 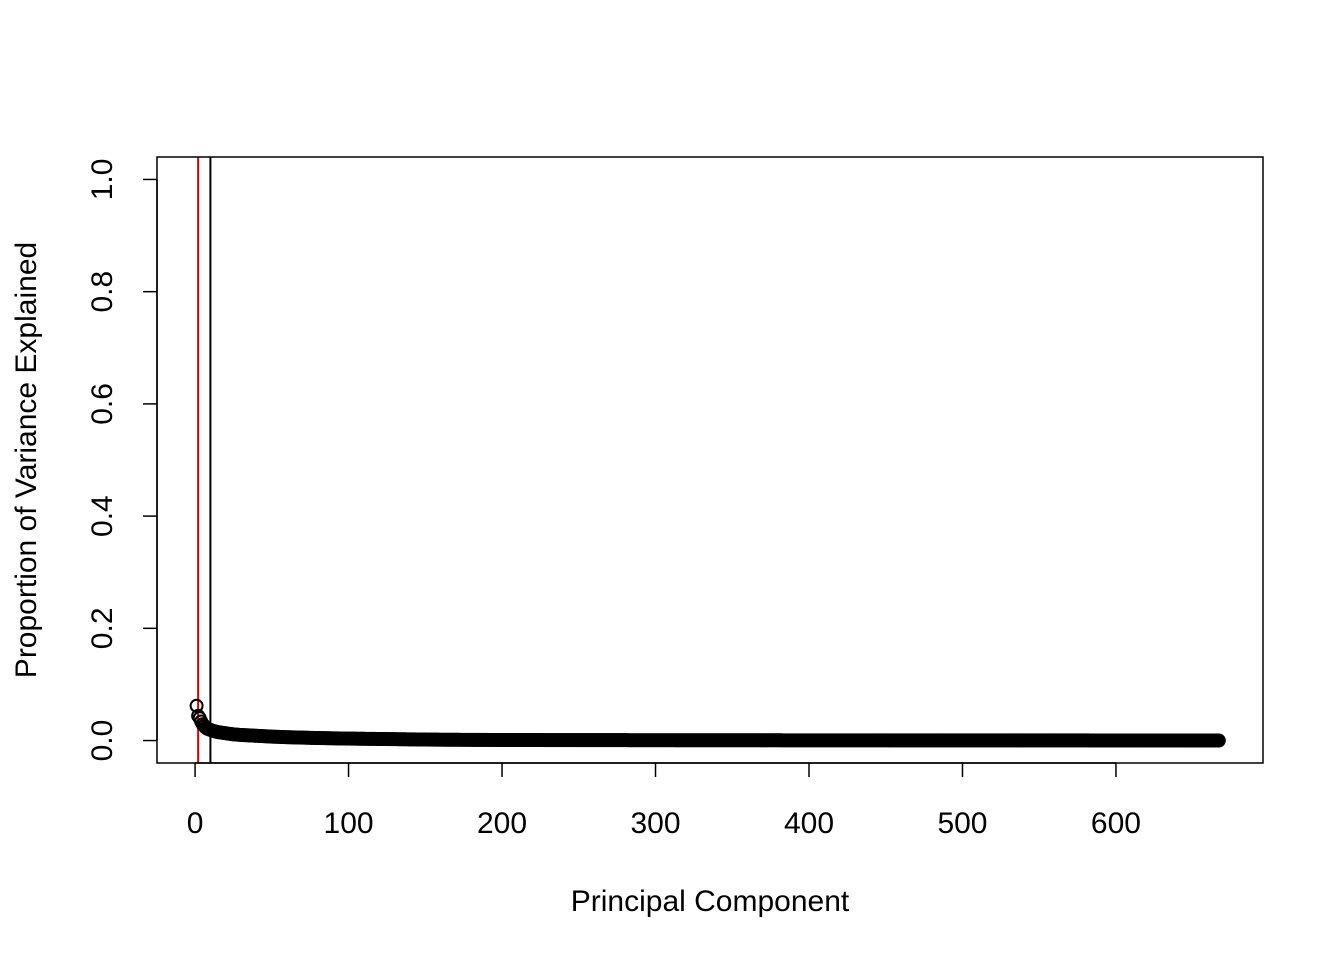 What do you see at coordinates (102, 516) in the screenshot?
I see `y-tick-label: 0.4` at bounding box center [102, 516].